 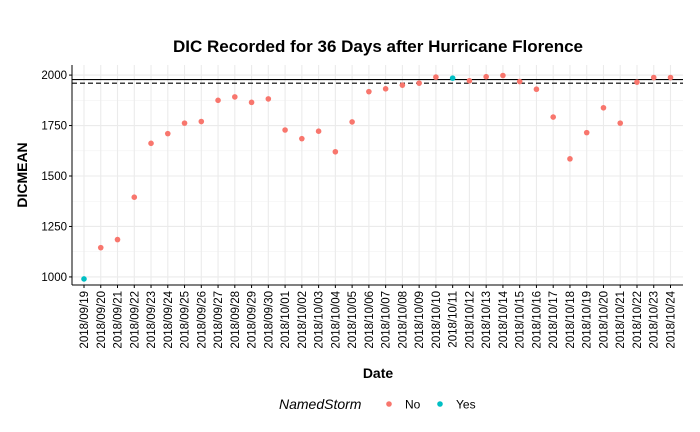 I want to click on x-tick-label: 2018/10/13, so click(x=487, y=320).